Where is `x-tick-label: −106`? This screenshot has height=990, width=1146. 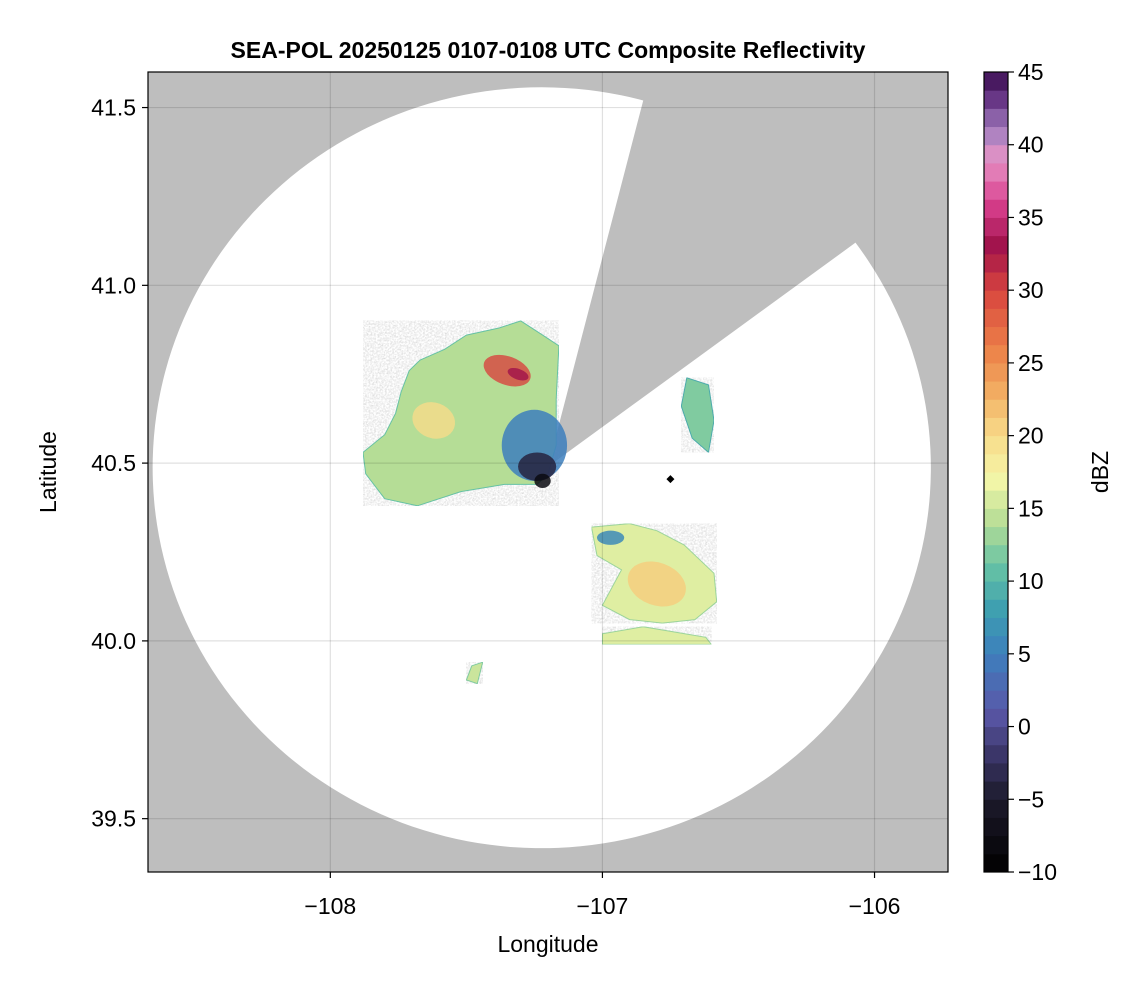 x-tick-label: −106 is located at coordinates (875, 906).